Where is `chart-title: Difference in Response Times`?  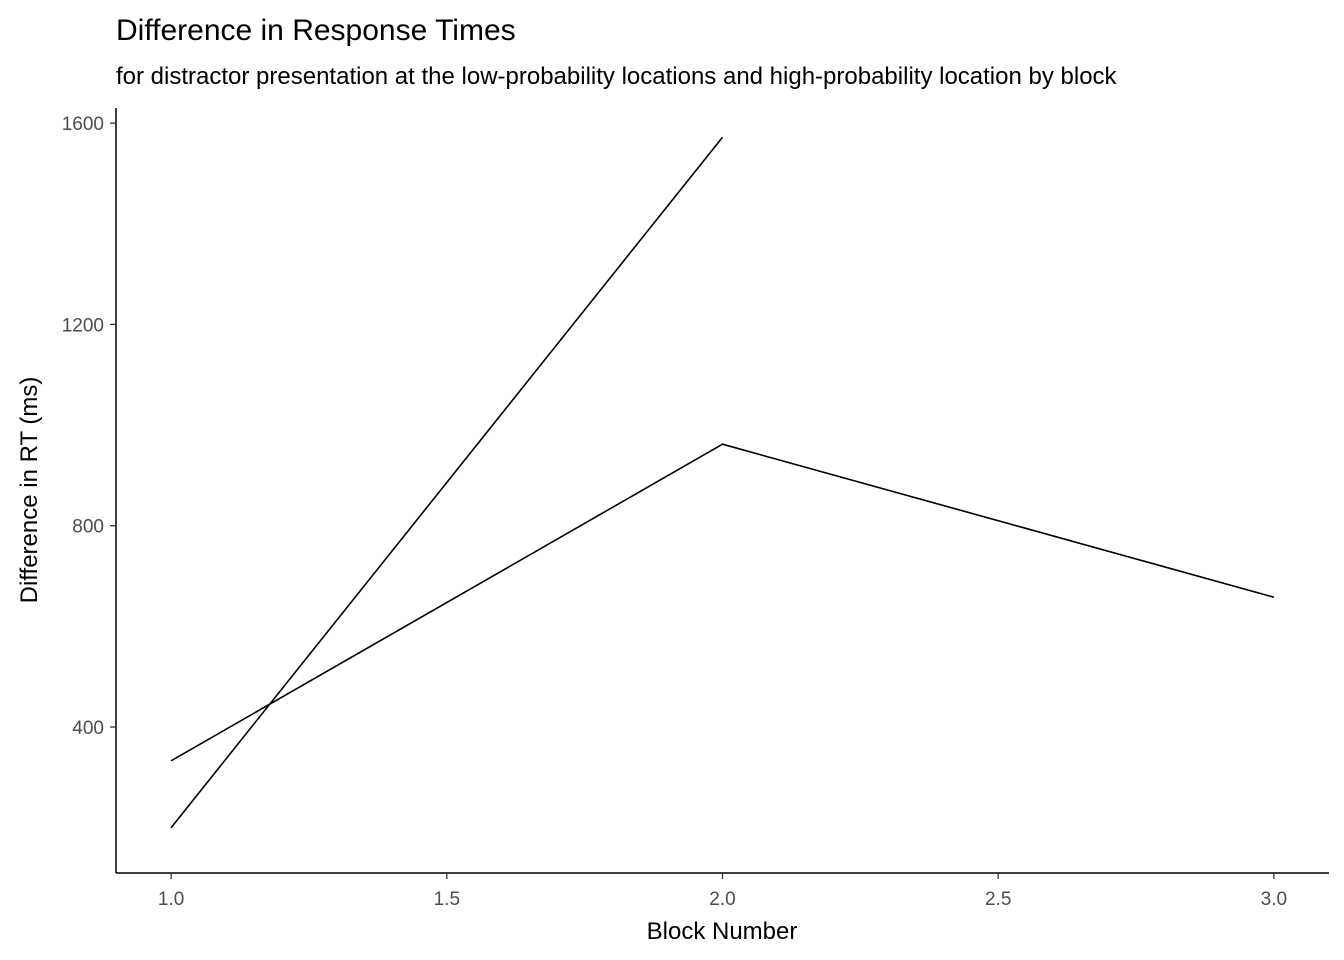 chart-title: Difference in Response Times is located at coordinates (316, 30).